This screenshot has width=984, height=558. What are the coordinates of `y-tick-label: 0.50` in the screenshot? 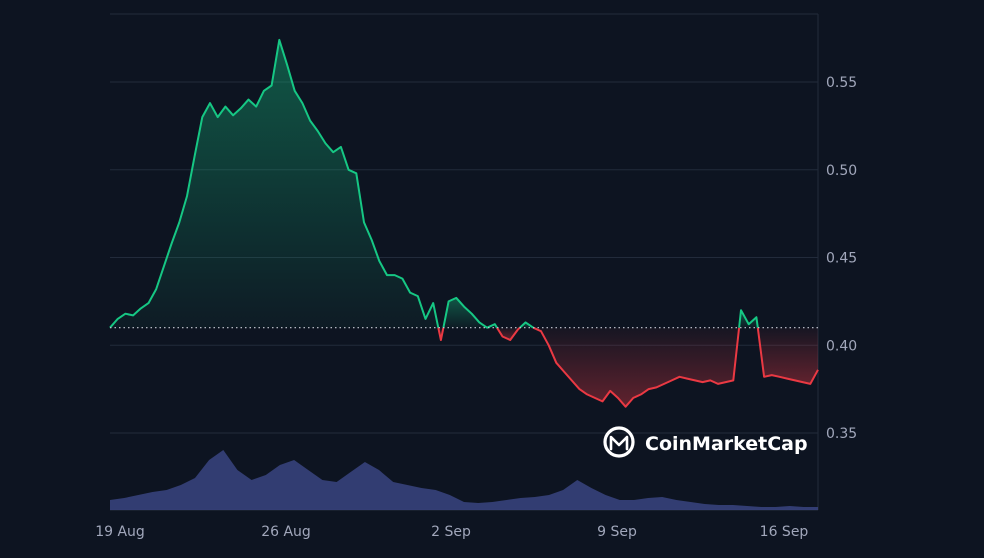 It's located at (841, 171).